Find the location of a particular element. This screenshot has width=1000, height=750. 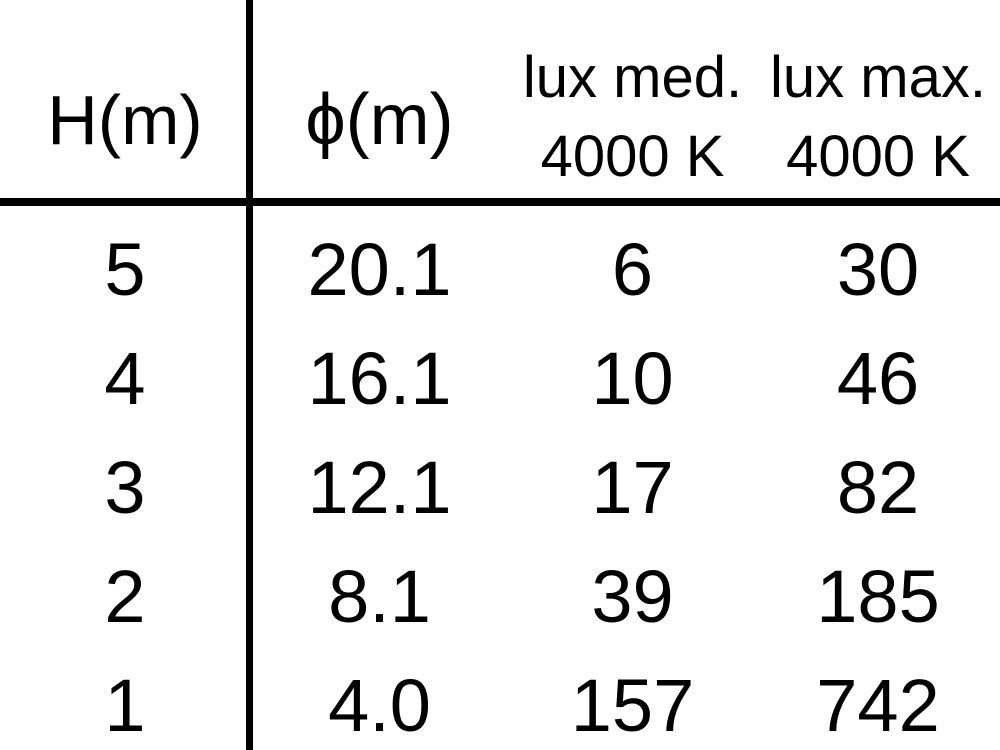

table-cell: 157 is located at coordinates (632, 705).